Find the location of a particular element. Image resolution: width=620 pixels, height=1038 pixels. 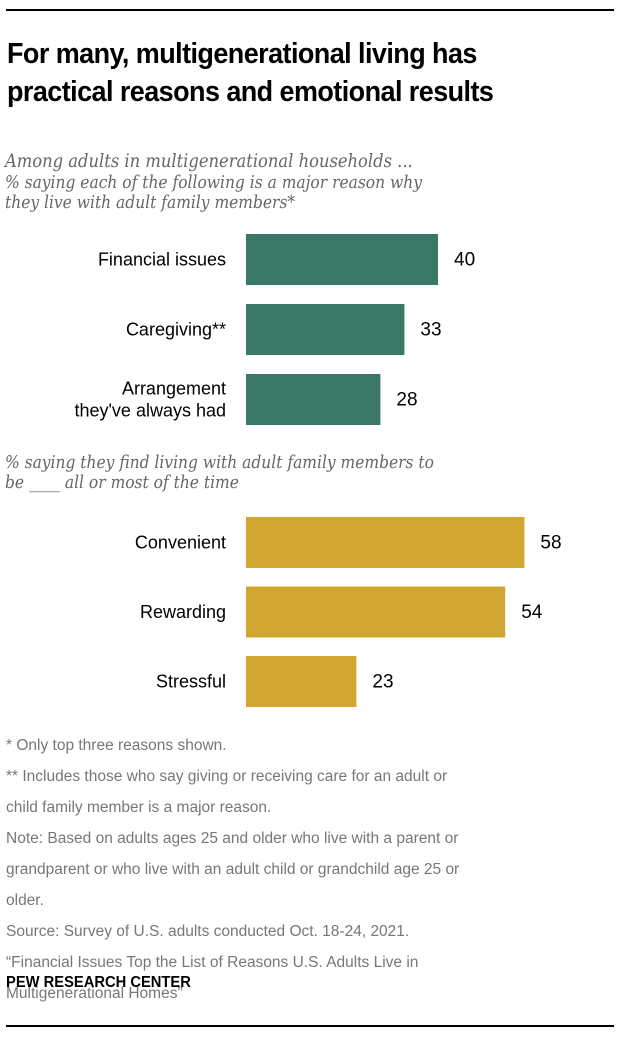

reasons-label-line-2: they live with adult family members* is located at coordinates (150, 202).